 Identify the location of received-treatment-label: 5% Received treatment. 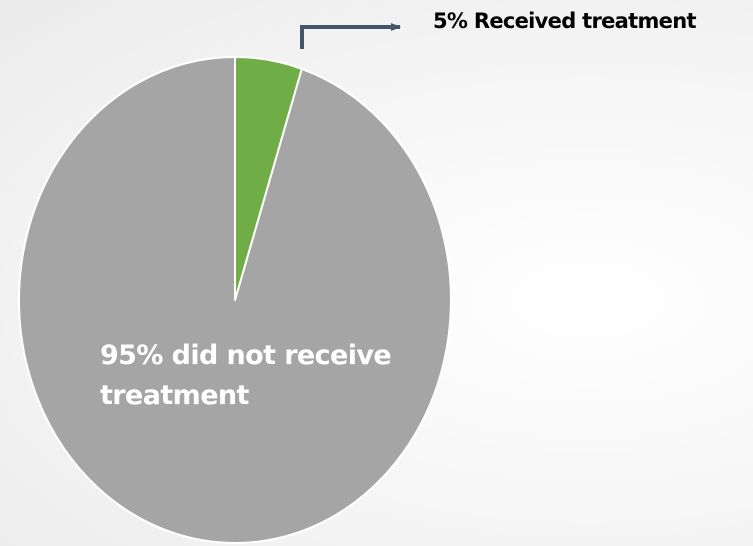
(565, 21).